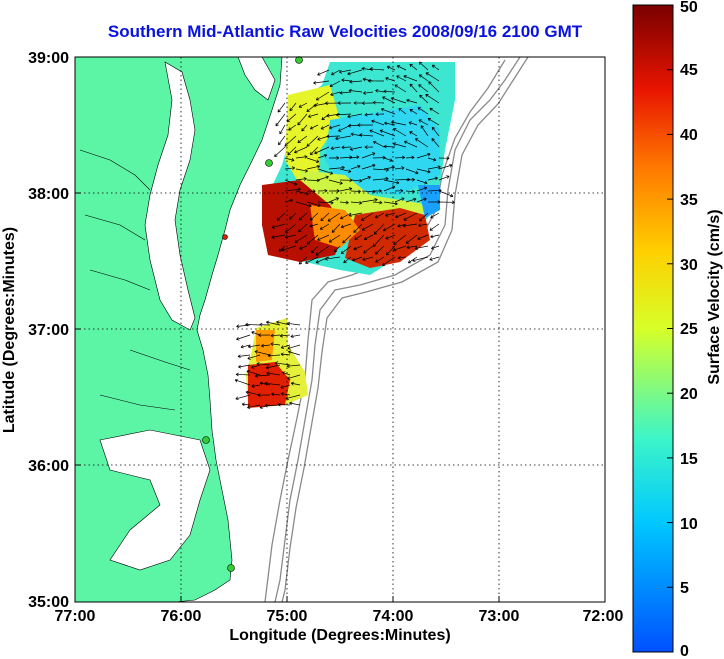 The width and height of the screenshot is (724, 659). Describe the element at coordinates (499, 616) in the screenshot. I see `x-tick-label: 73:00` at that location.